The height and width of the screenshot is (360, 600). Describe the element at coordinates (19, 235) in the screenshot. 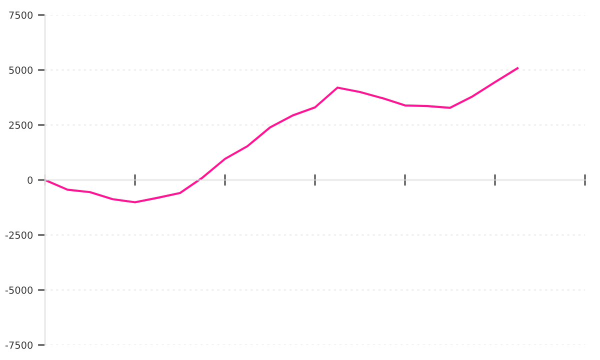

I see `y-tick-label: -2500` at that location.